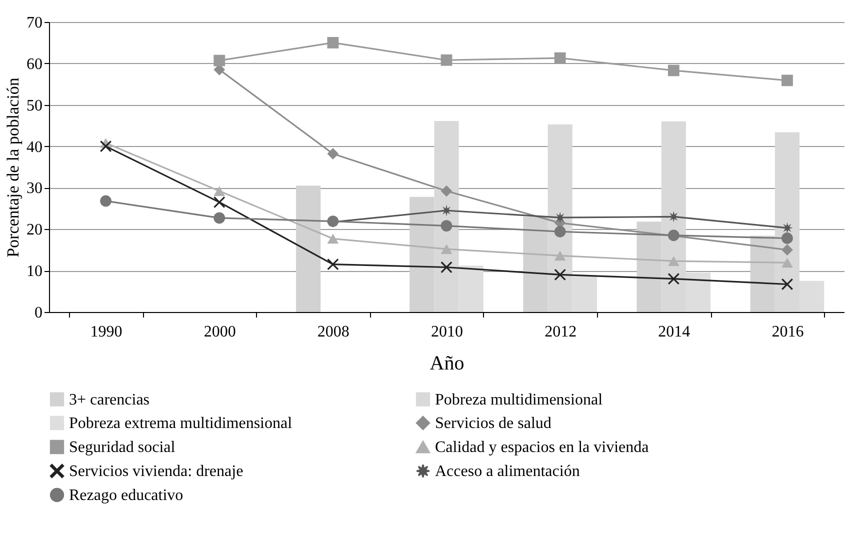 Image resolution: width=856 pixels, height=550 pixels. What do you see at coordinates (38, 313) in the screenshot?
I see `y-tick-label: 0` at bounding box center [38, 313].